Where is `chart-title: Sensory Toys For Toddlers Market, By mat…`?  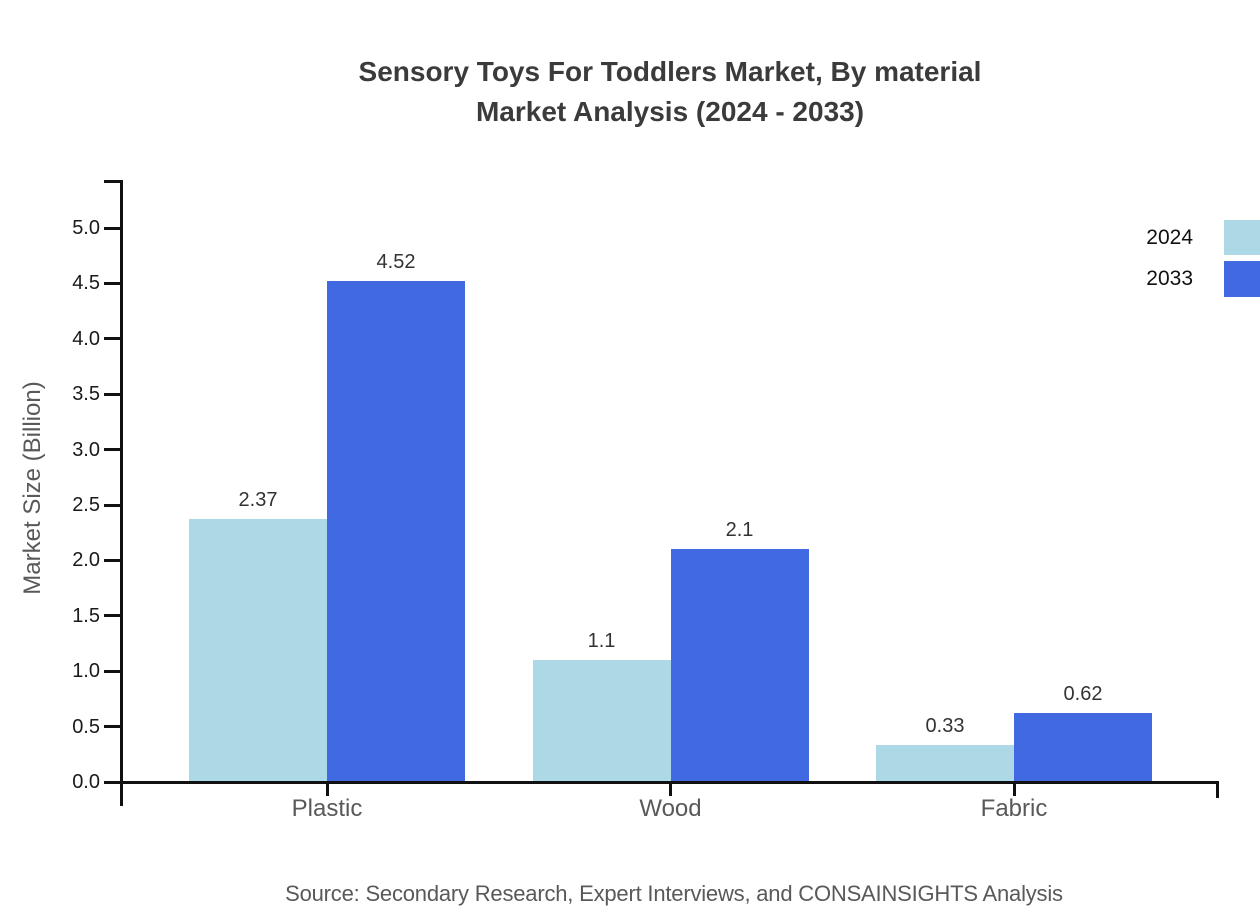 chart-title: Sensory Toys For Toddlers Market, By mat… is located at coordinates (670, 92).